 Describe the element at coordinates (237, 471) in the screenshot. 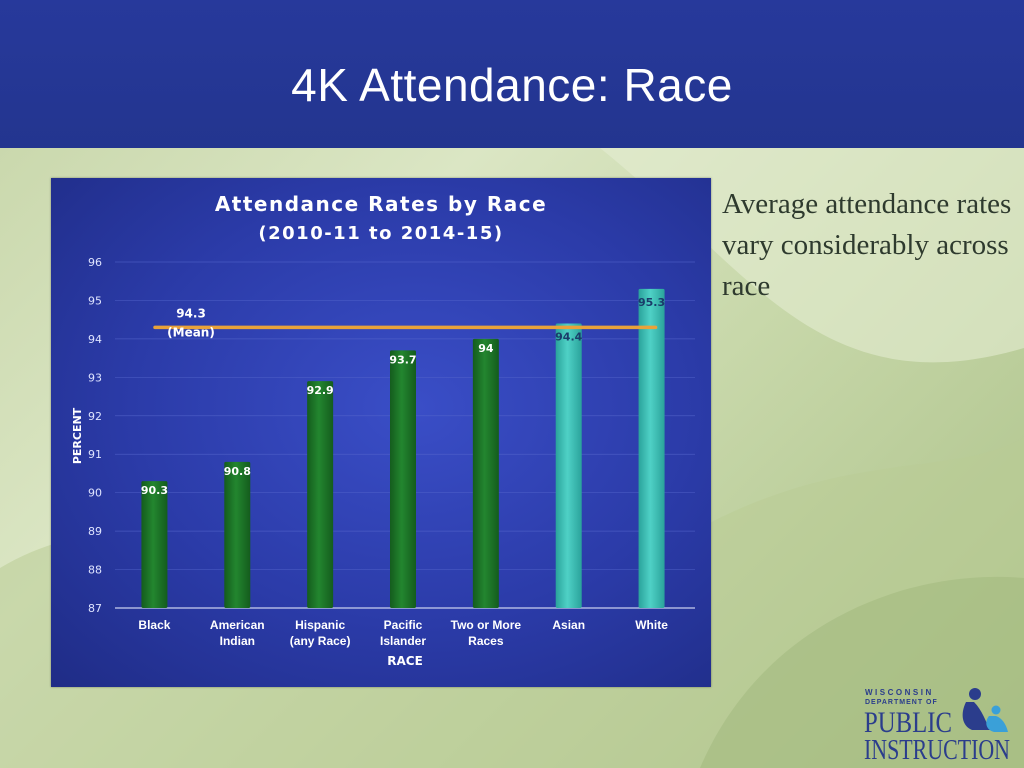

I see `data-label-1: 90.8` at that location.